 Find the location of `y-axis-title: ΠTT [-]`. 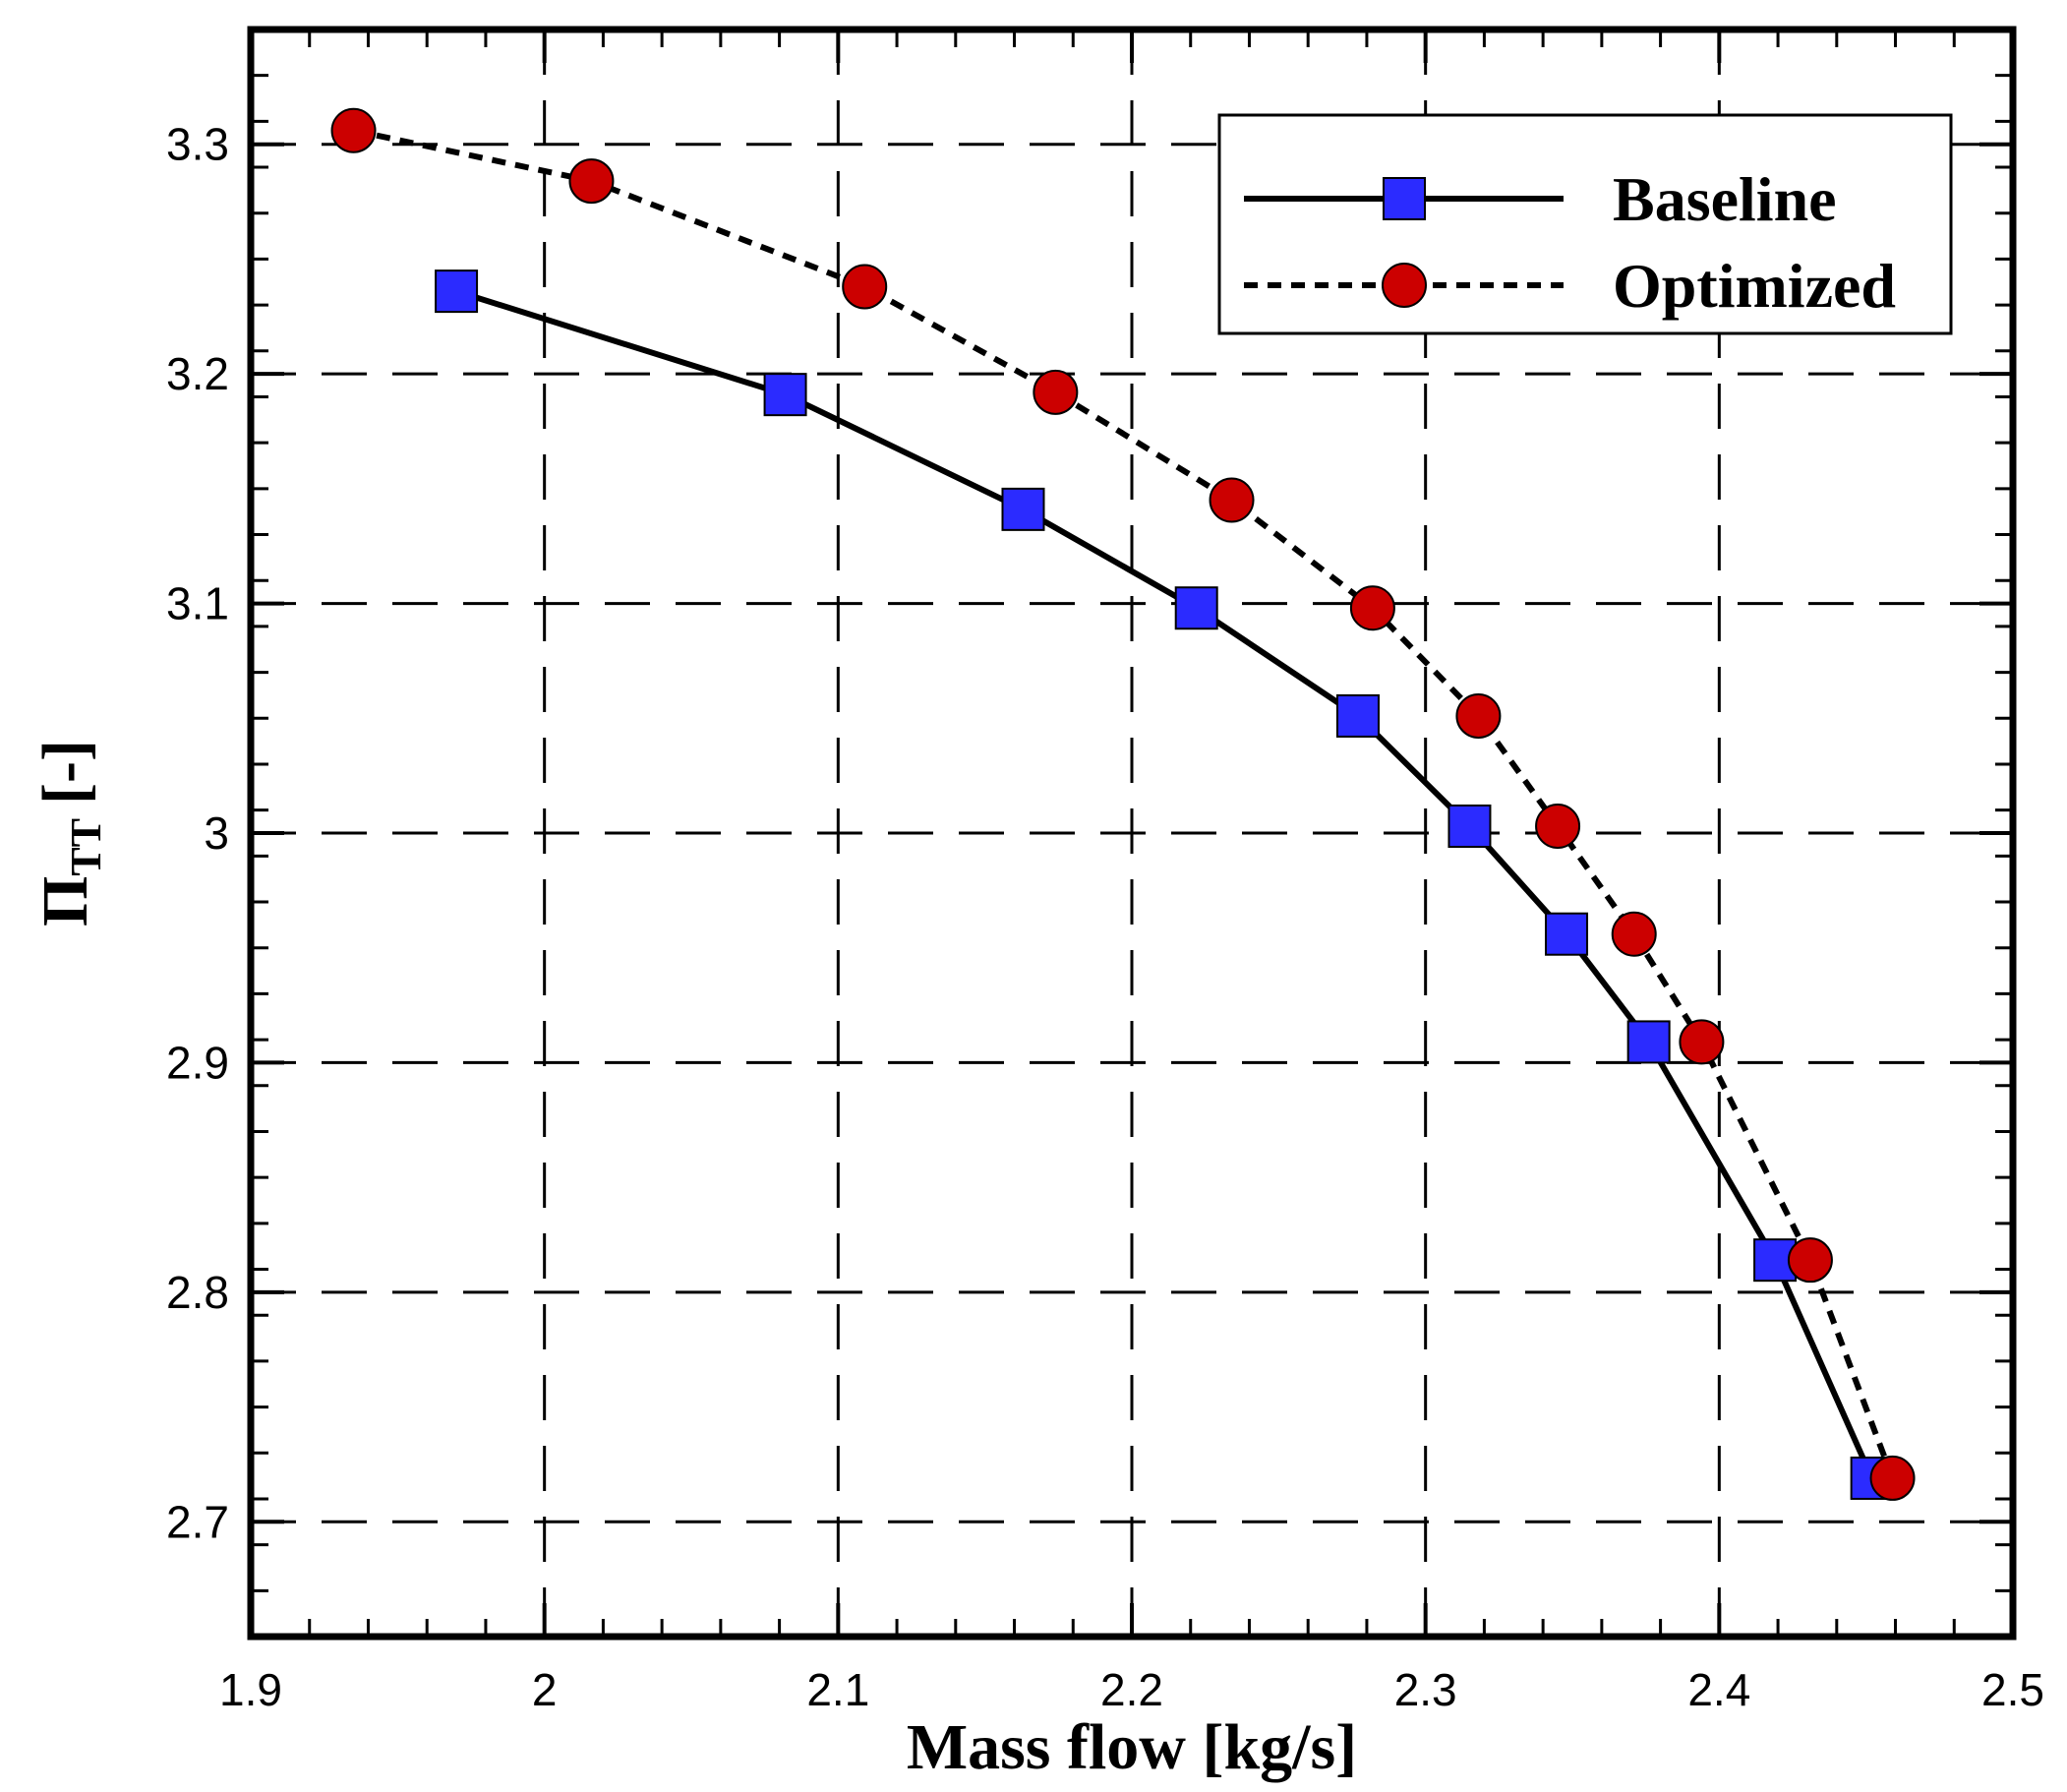

y-axis-title: ΠTT [-] is located at coordinates (70, 833).